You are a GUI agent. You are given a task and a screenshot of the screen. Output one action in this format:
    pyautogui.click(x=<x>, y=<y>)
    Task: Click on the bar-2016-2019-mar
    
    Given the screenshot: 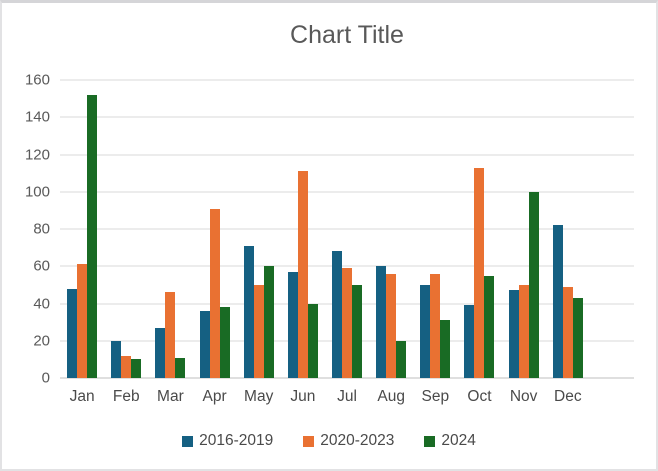 What is the action you would take?
    pyautogui.click(x=160, y=352)
    